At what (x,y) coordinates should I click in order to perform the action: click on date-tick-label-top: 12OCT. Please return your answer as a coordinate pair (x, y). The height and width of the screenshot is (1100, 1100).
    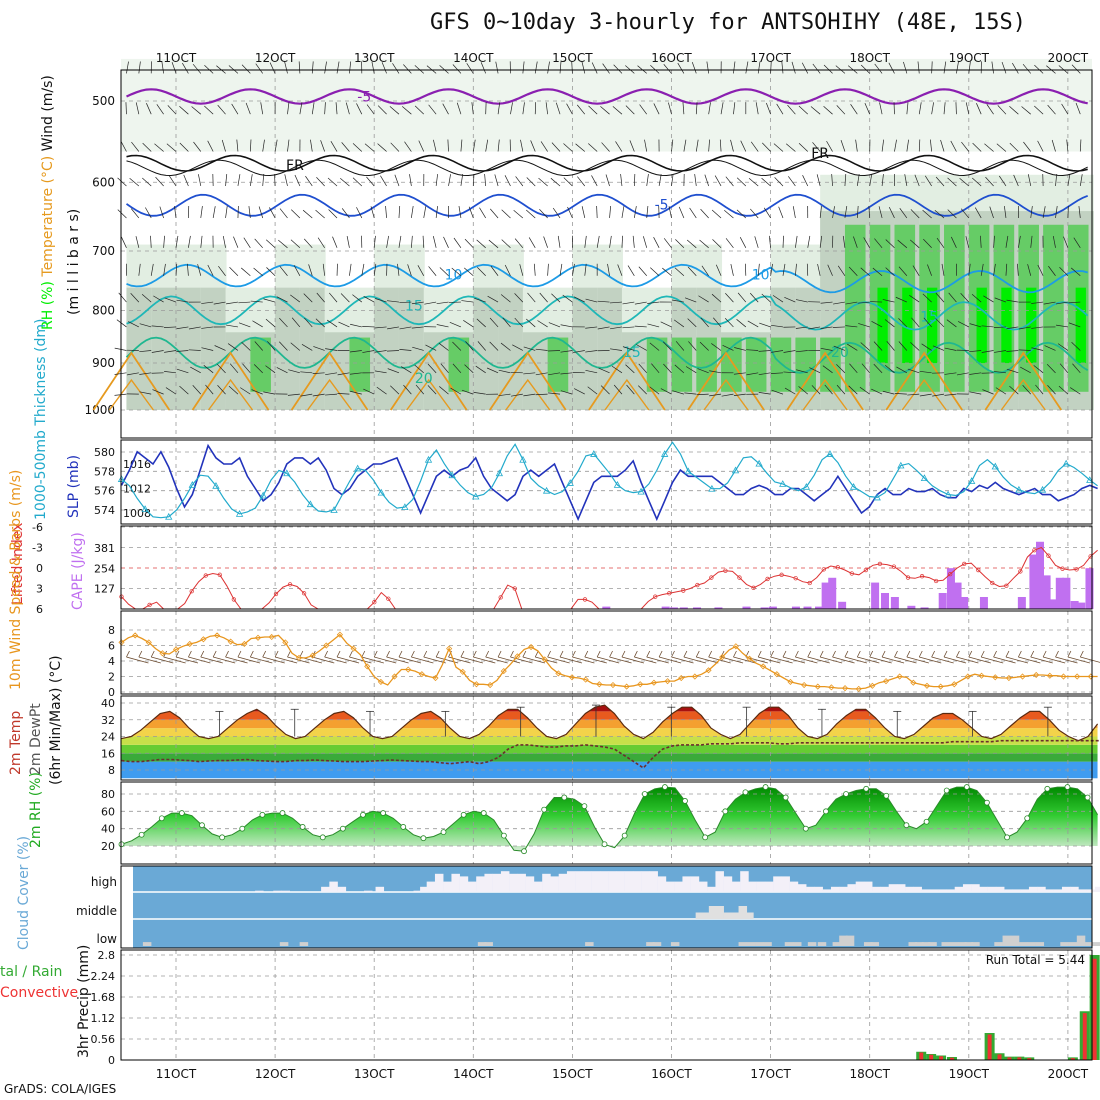
    Looking at the image, I should click on (275, 58).